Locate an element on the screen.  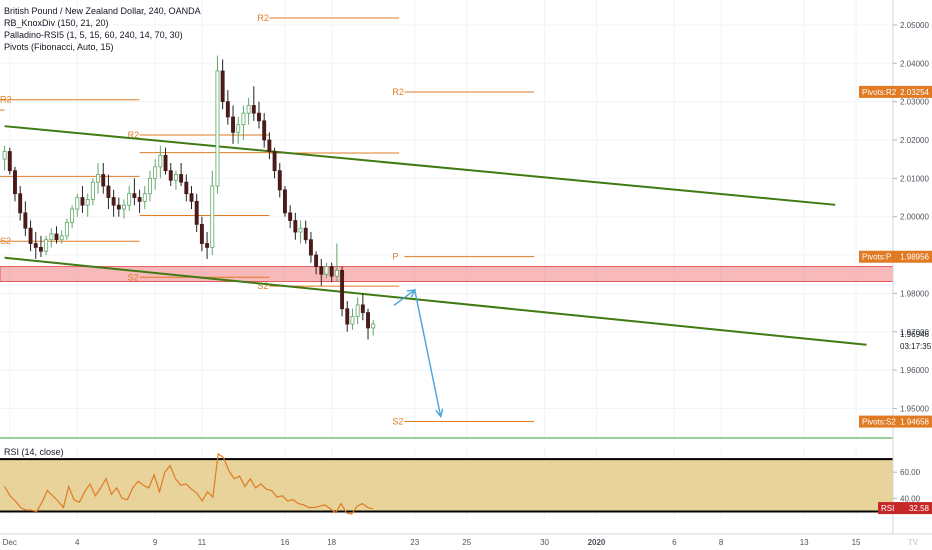
time-tick-label: 2020 is located at coordinates (597, 542).